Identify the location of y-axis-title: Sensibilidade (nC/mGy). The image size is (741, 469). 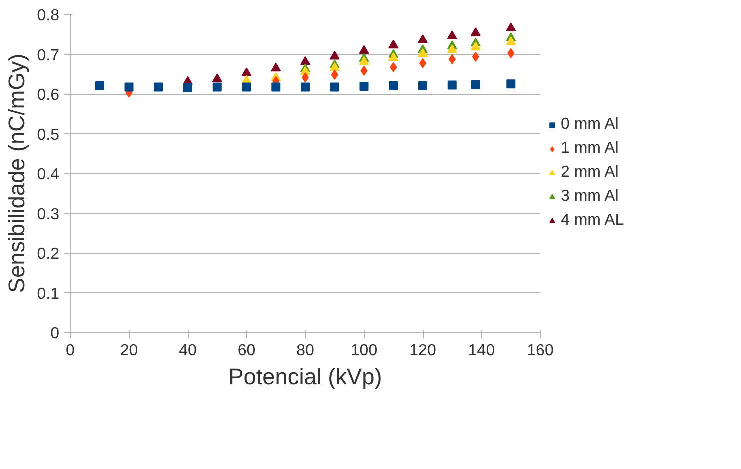
(16, 174).